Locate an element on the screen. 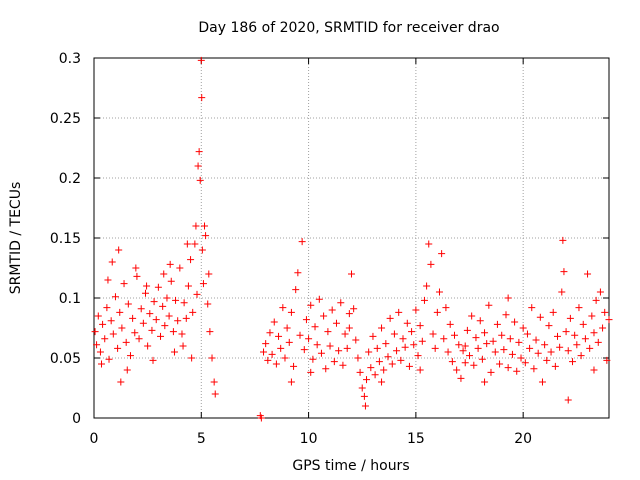  y-tick-label: 0.2 is located at coordinates (70, 179).